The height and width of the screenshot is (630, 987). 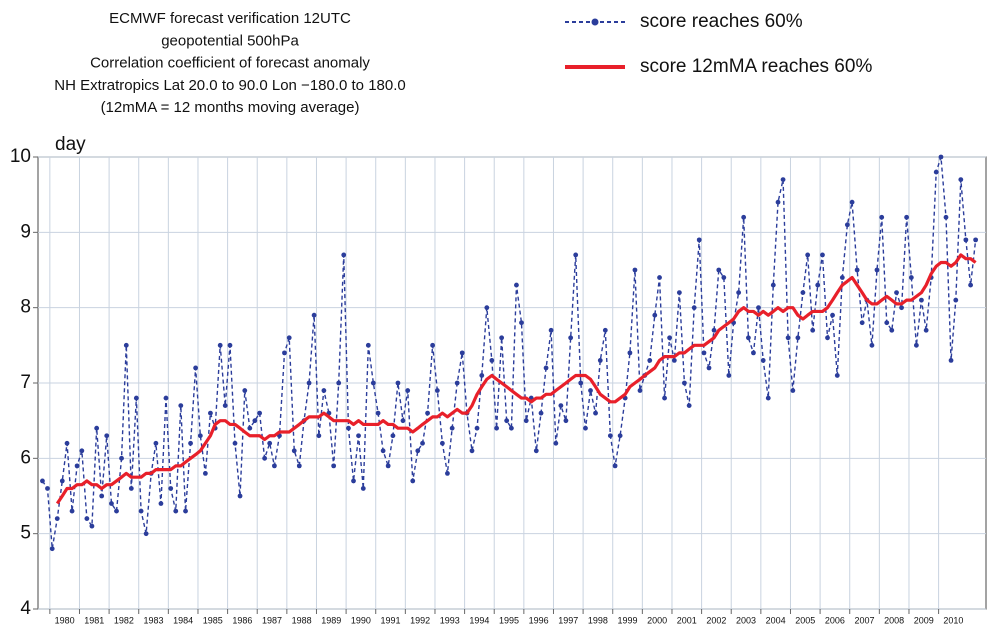 I want to click on y-tick-label: 5, so click(x=25, y=533).